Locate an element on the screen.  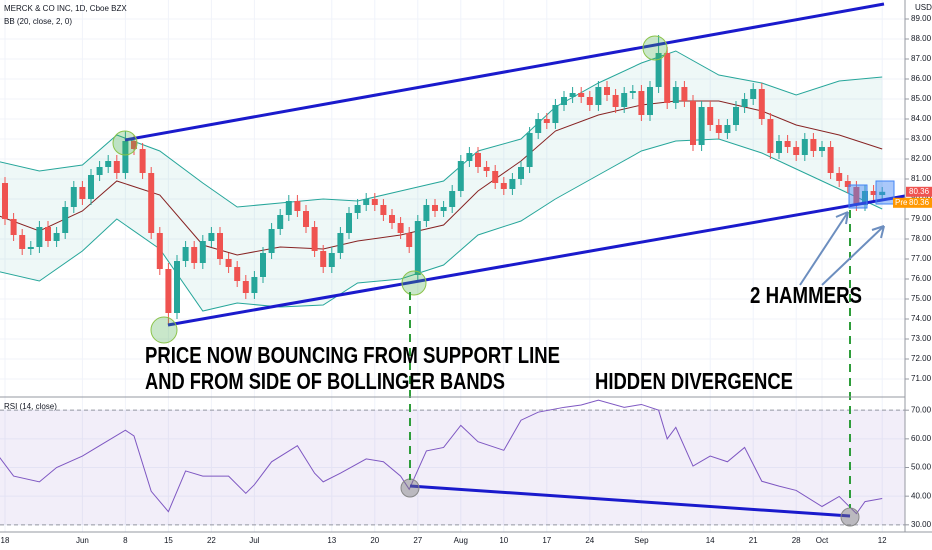
x-tick-label: 17 is located at coordinates (546, 540).